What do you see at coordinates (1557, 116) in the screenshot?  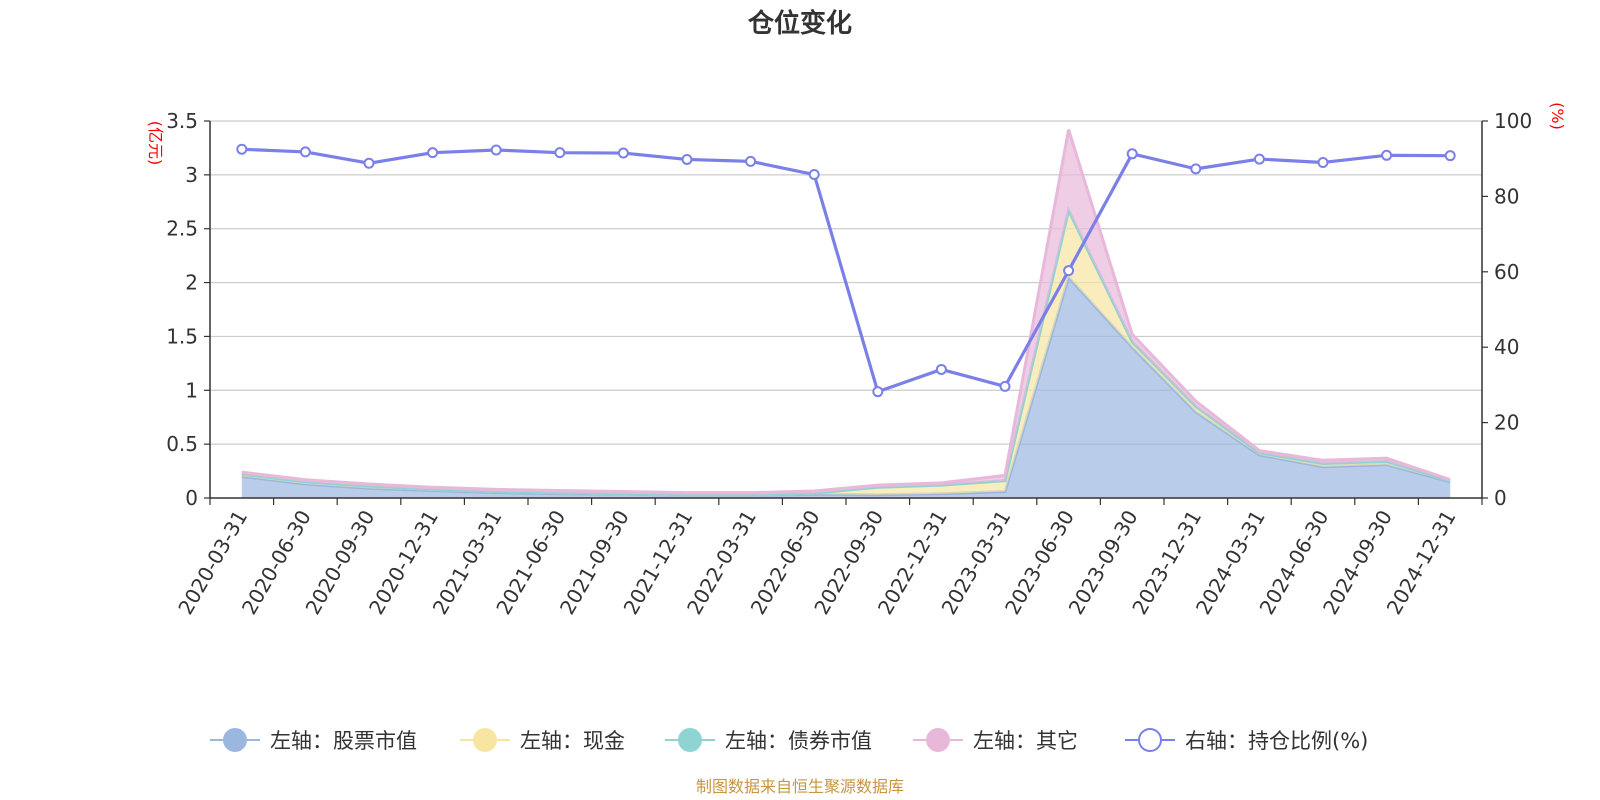 I see `right-axis-unit: (%)` at bounding box center [1557, 116].